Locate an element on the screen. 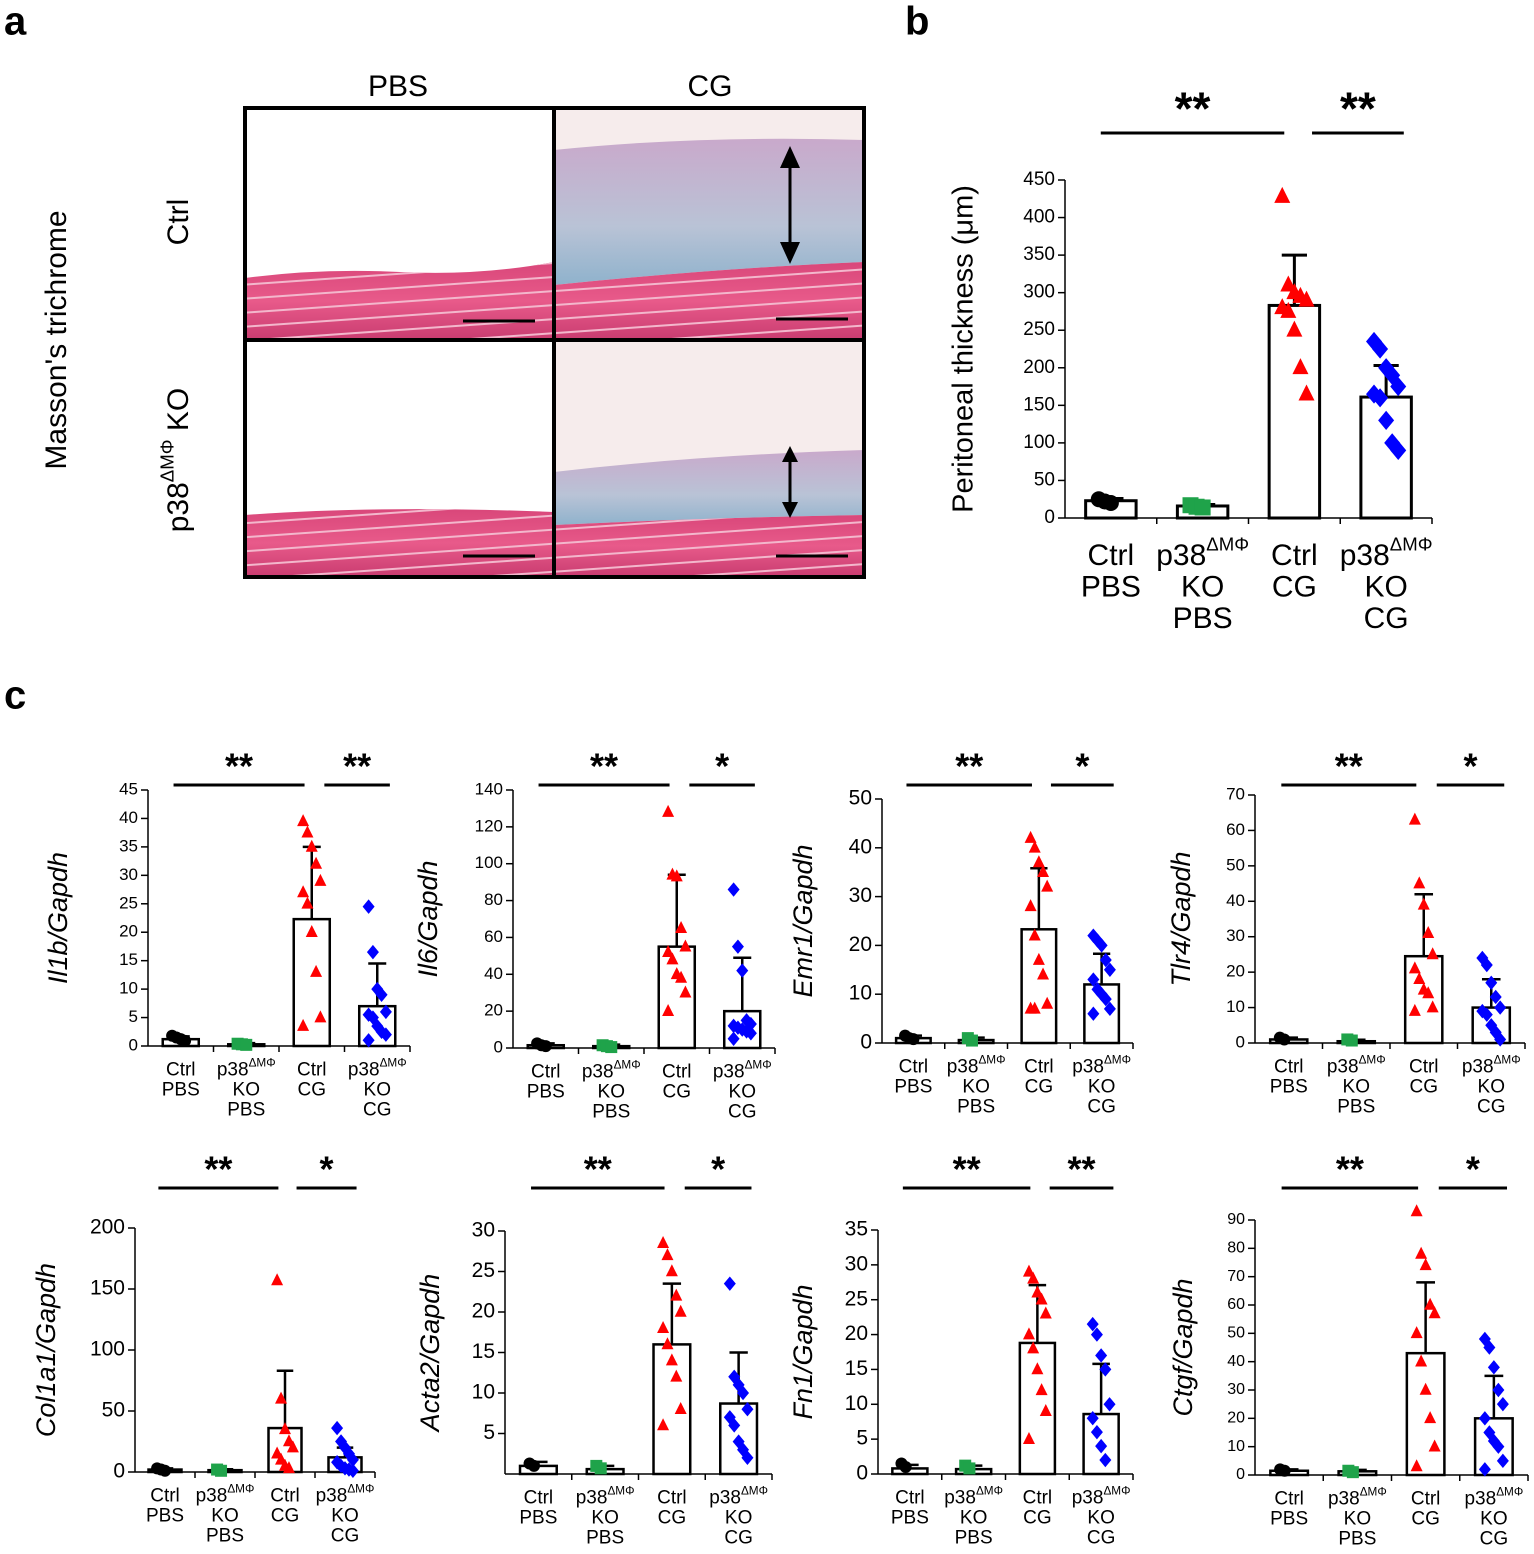  y-tick-label: 0 is located at coordinates (866, 1042).